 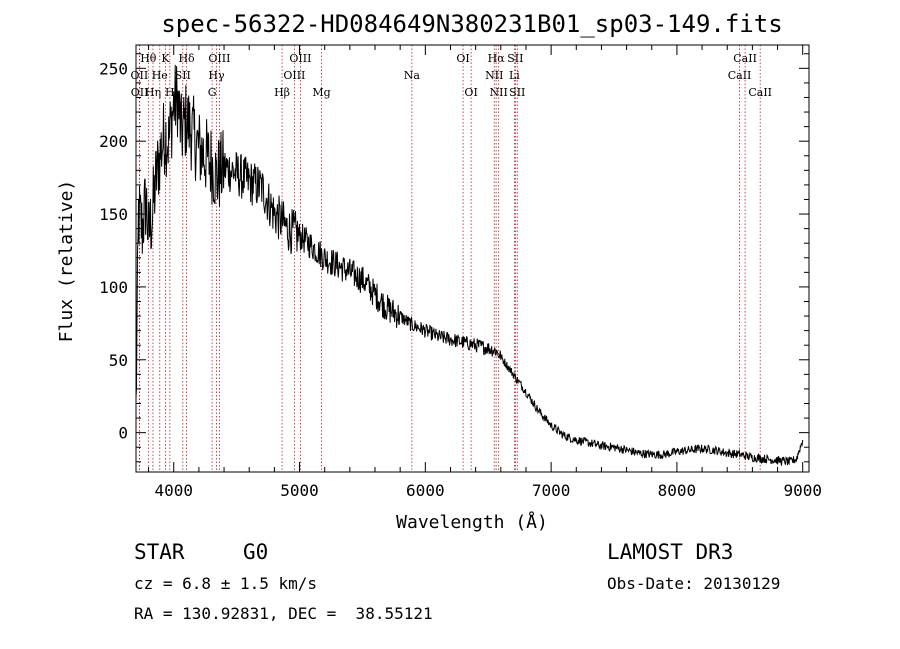 I want to click on y-tick-label: 200, so click(x=113, y=141).